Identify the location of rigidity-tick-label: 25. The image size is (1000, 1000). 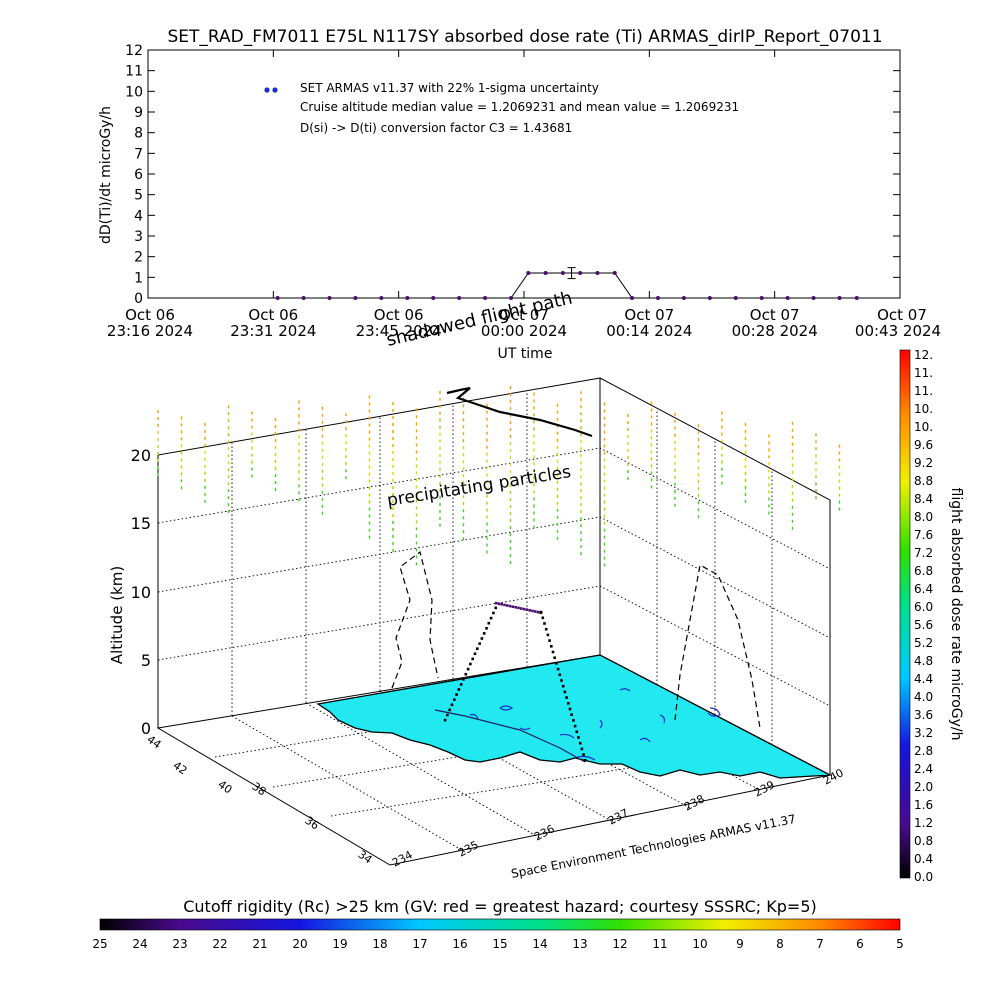
(99, 944).